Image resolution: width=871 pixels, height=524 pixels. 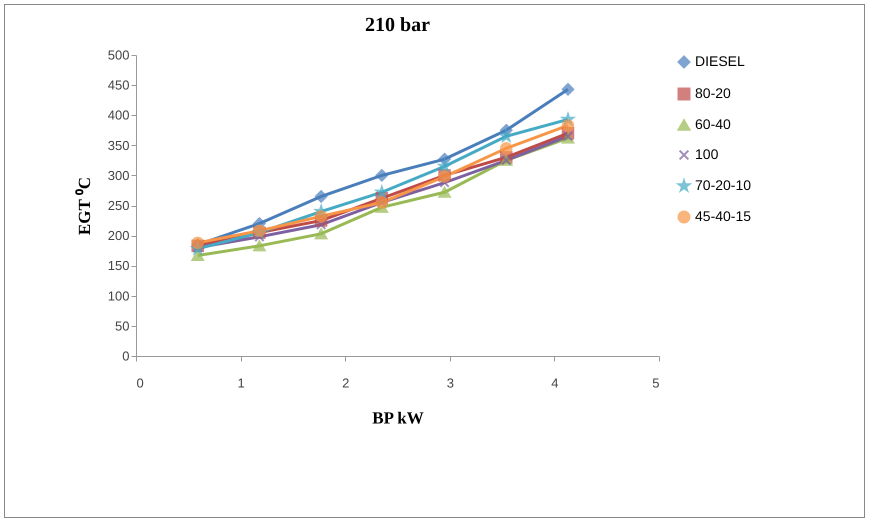 I want to click on y-axis-title: EGT ⁰C, so click(x=84, y=206).